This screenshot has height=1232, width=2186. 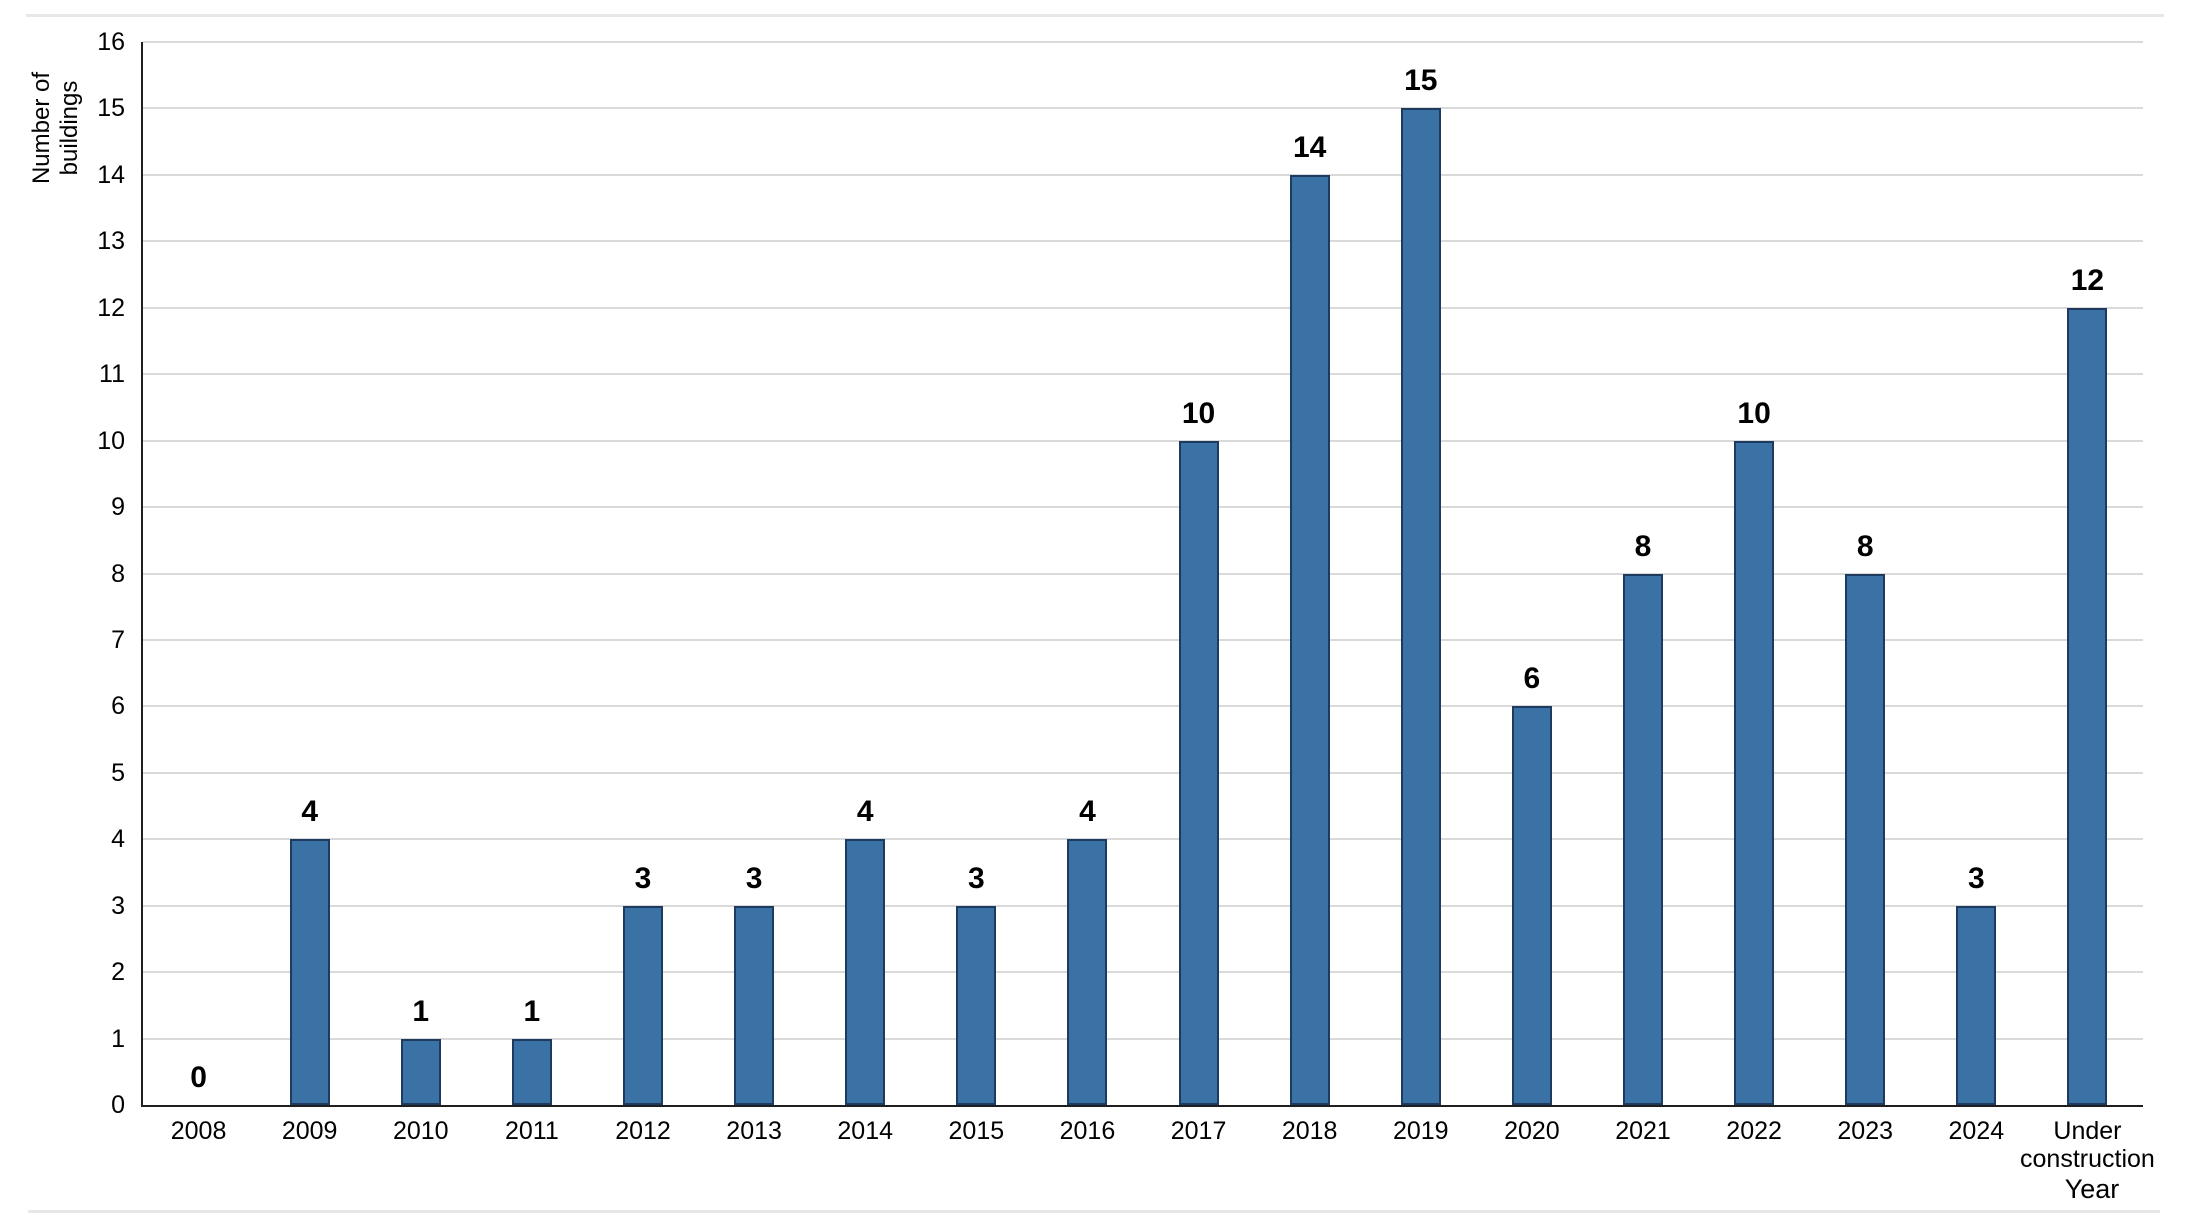 I want to click on y-tick-label: 0, so click(x=118, y=1105).